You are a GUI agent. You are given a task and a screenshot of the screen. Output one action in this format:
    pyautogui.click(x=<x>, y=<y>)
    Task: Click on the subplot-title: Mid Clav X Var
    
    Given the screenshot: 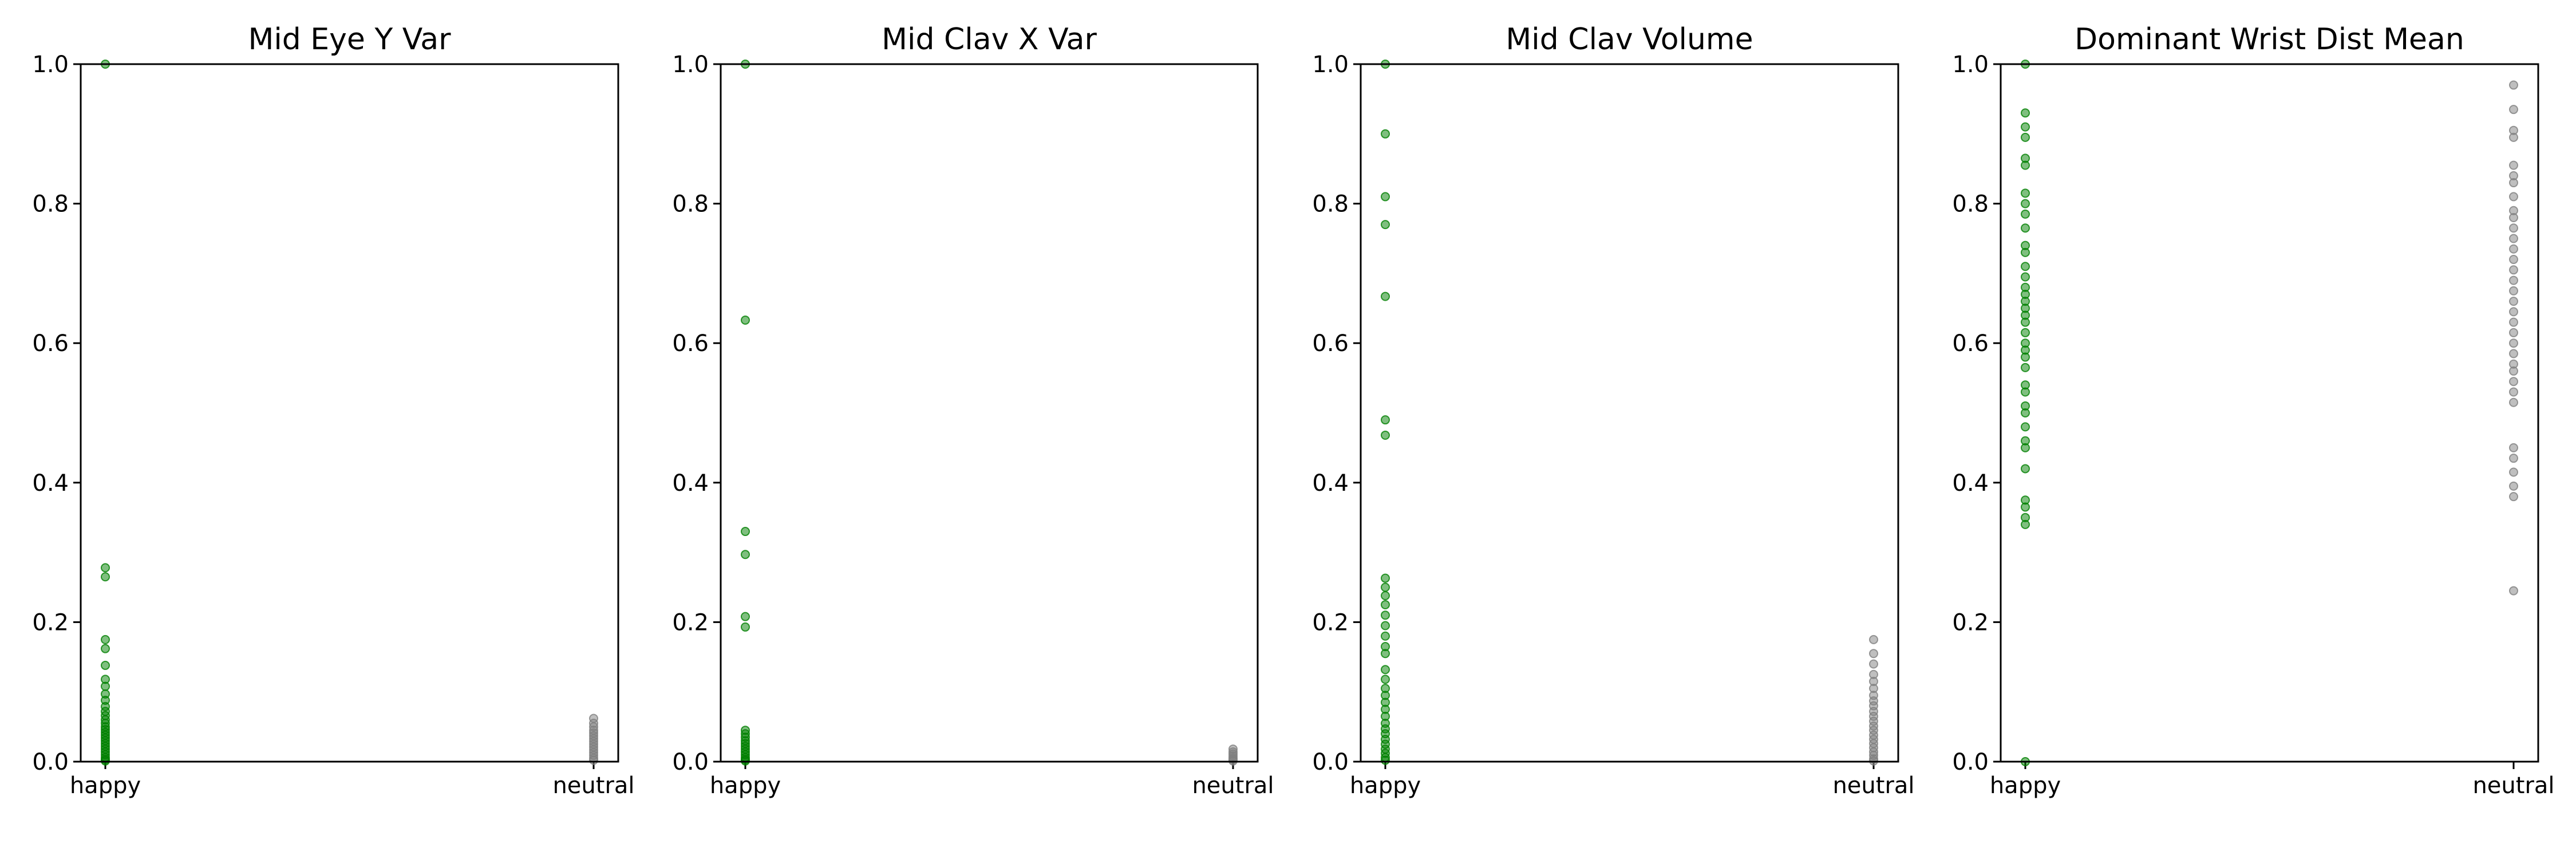 What is the action you would take?
    pyautogui.click(x=989, y=39)
    